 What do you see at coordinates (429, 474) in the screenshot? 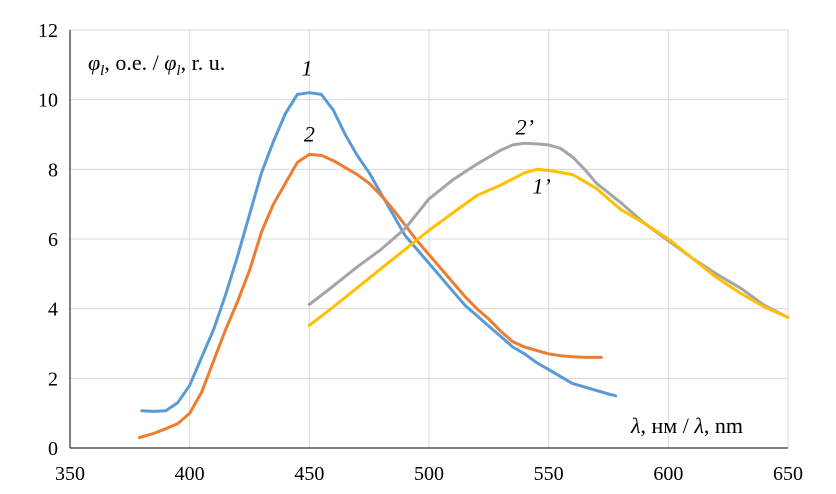
I see `x-tick-label: 500` at bounding box center [429, 474].